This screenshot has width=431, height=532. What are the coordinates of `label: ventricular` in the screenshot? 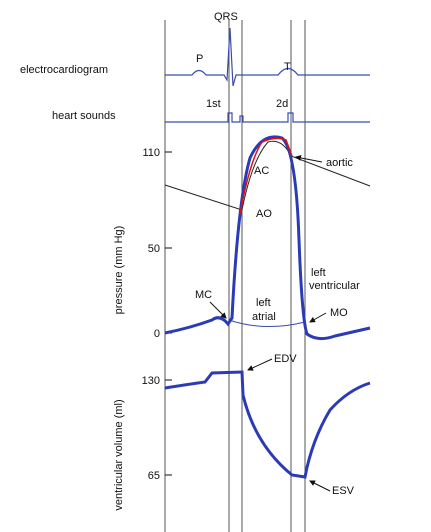 It's located at (334, 286).